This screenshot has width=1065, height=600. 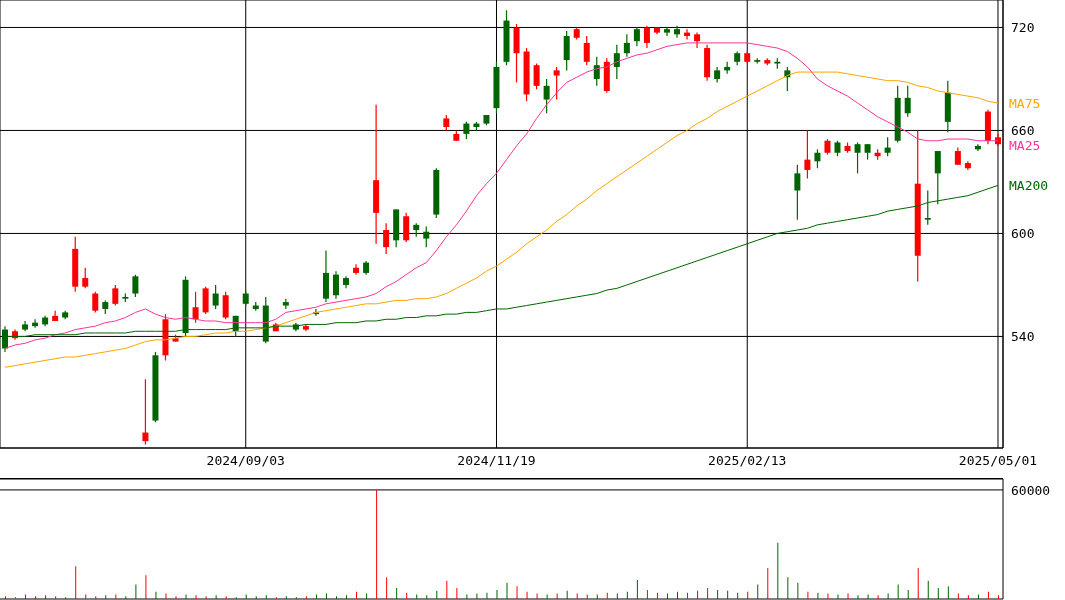 What do you see at coordinates (1025, 146) in the screenshot?
I see `series-label: MA25` at bounding box center [1025, 146].